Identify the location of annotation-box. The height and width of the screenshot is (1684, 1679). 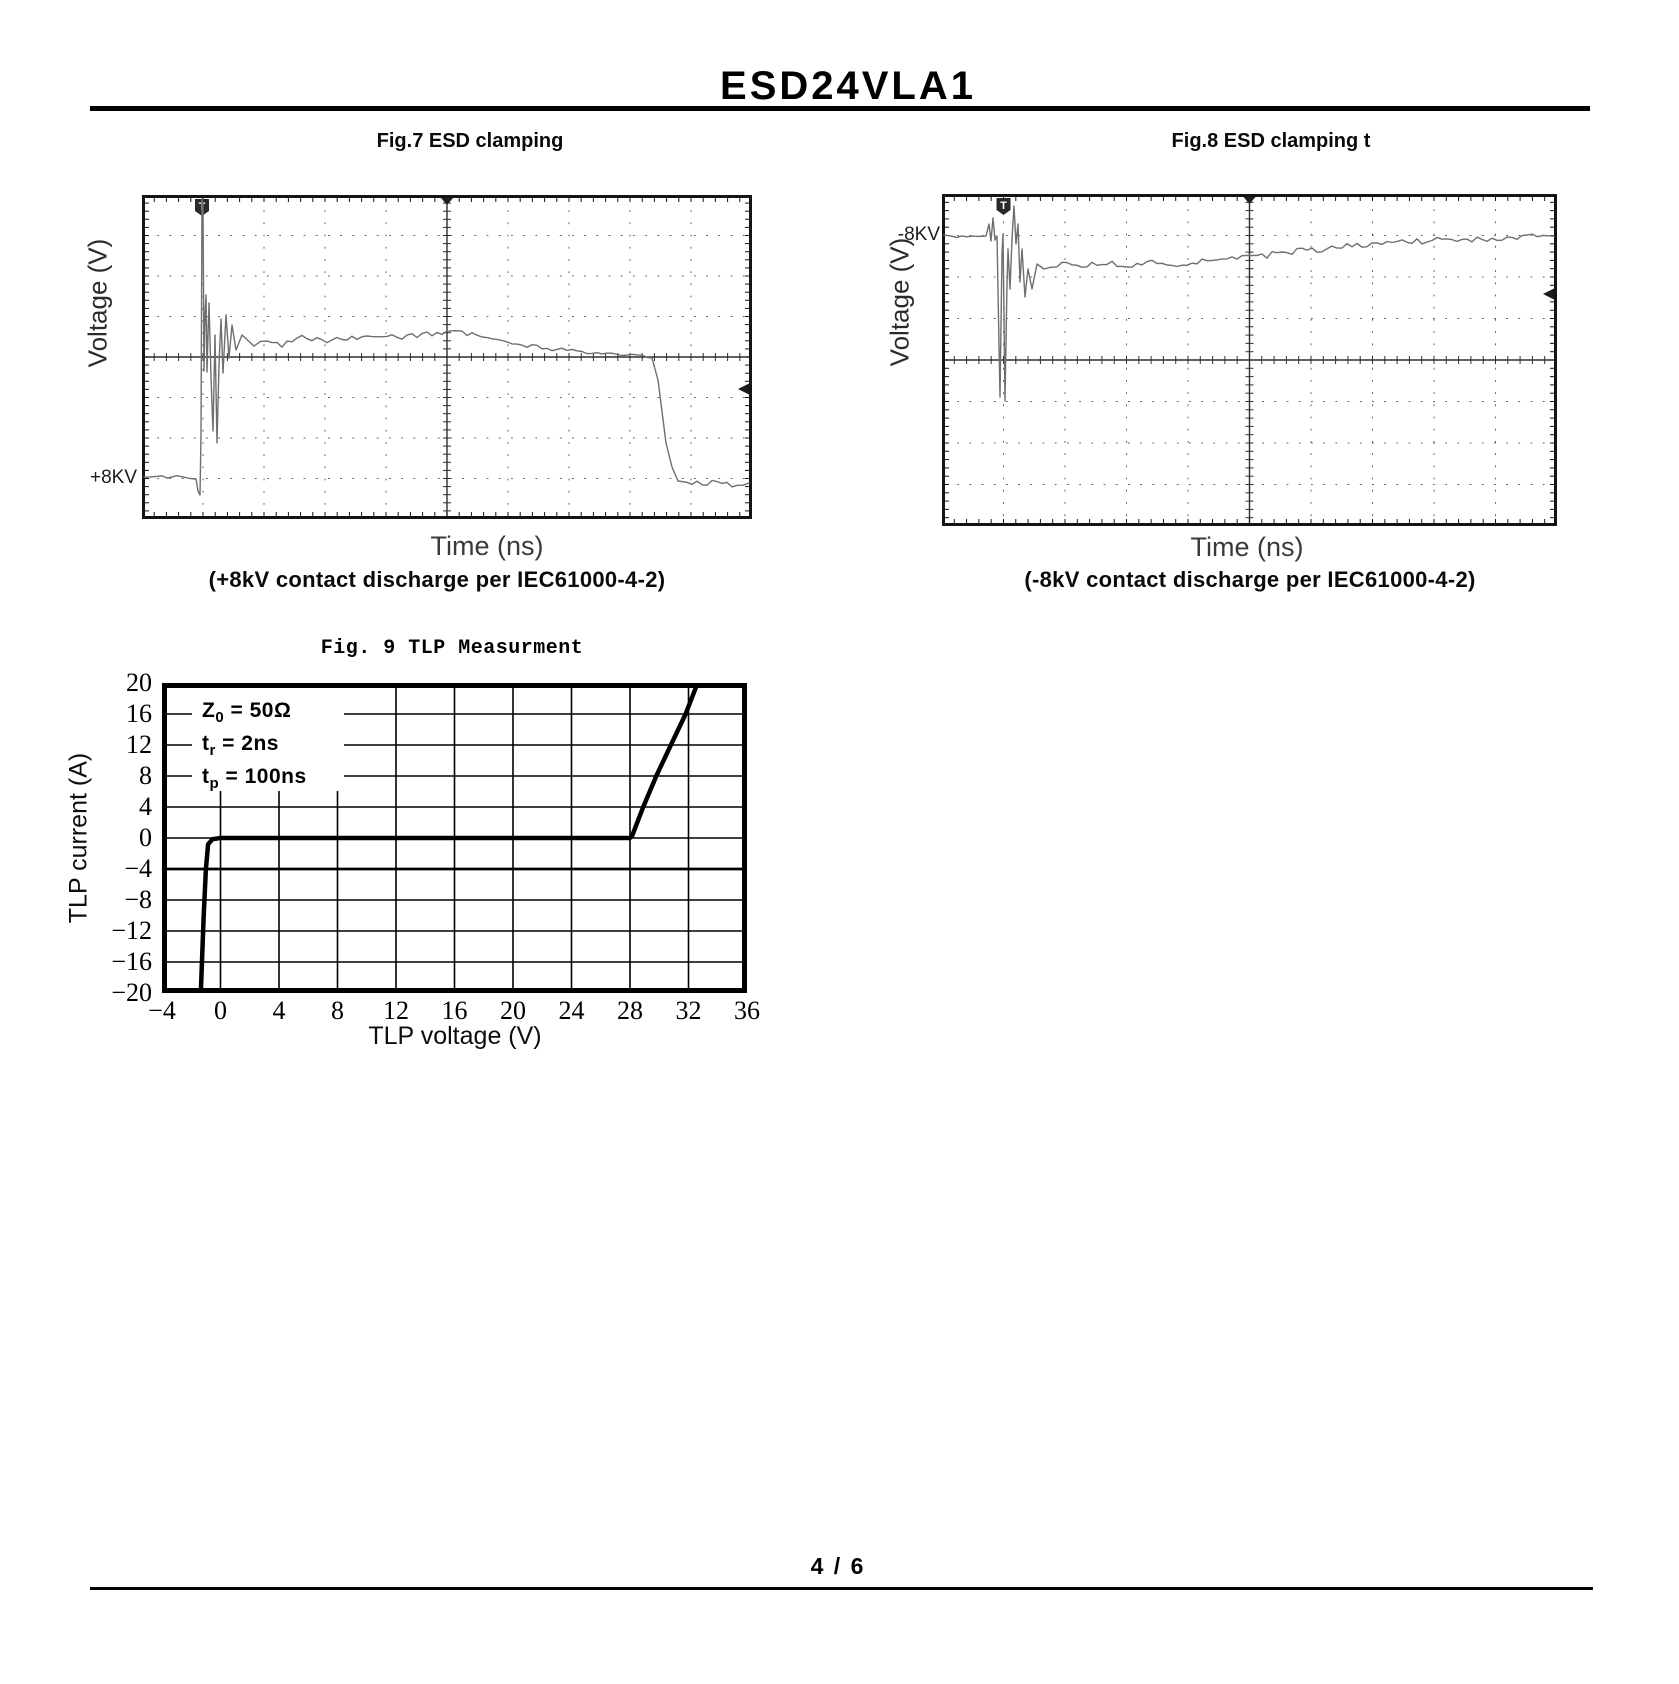
(268, 739).